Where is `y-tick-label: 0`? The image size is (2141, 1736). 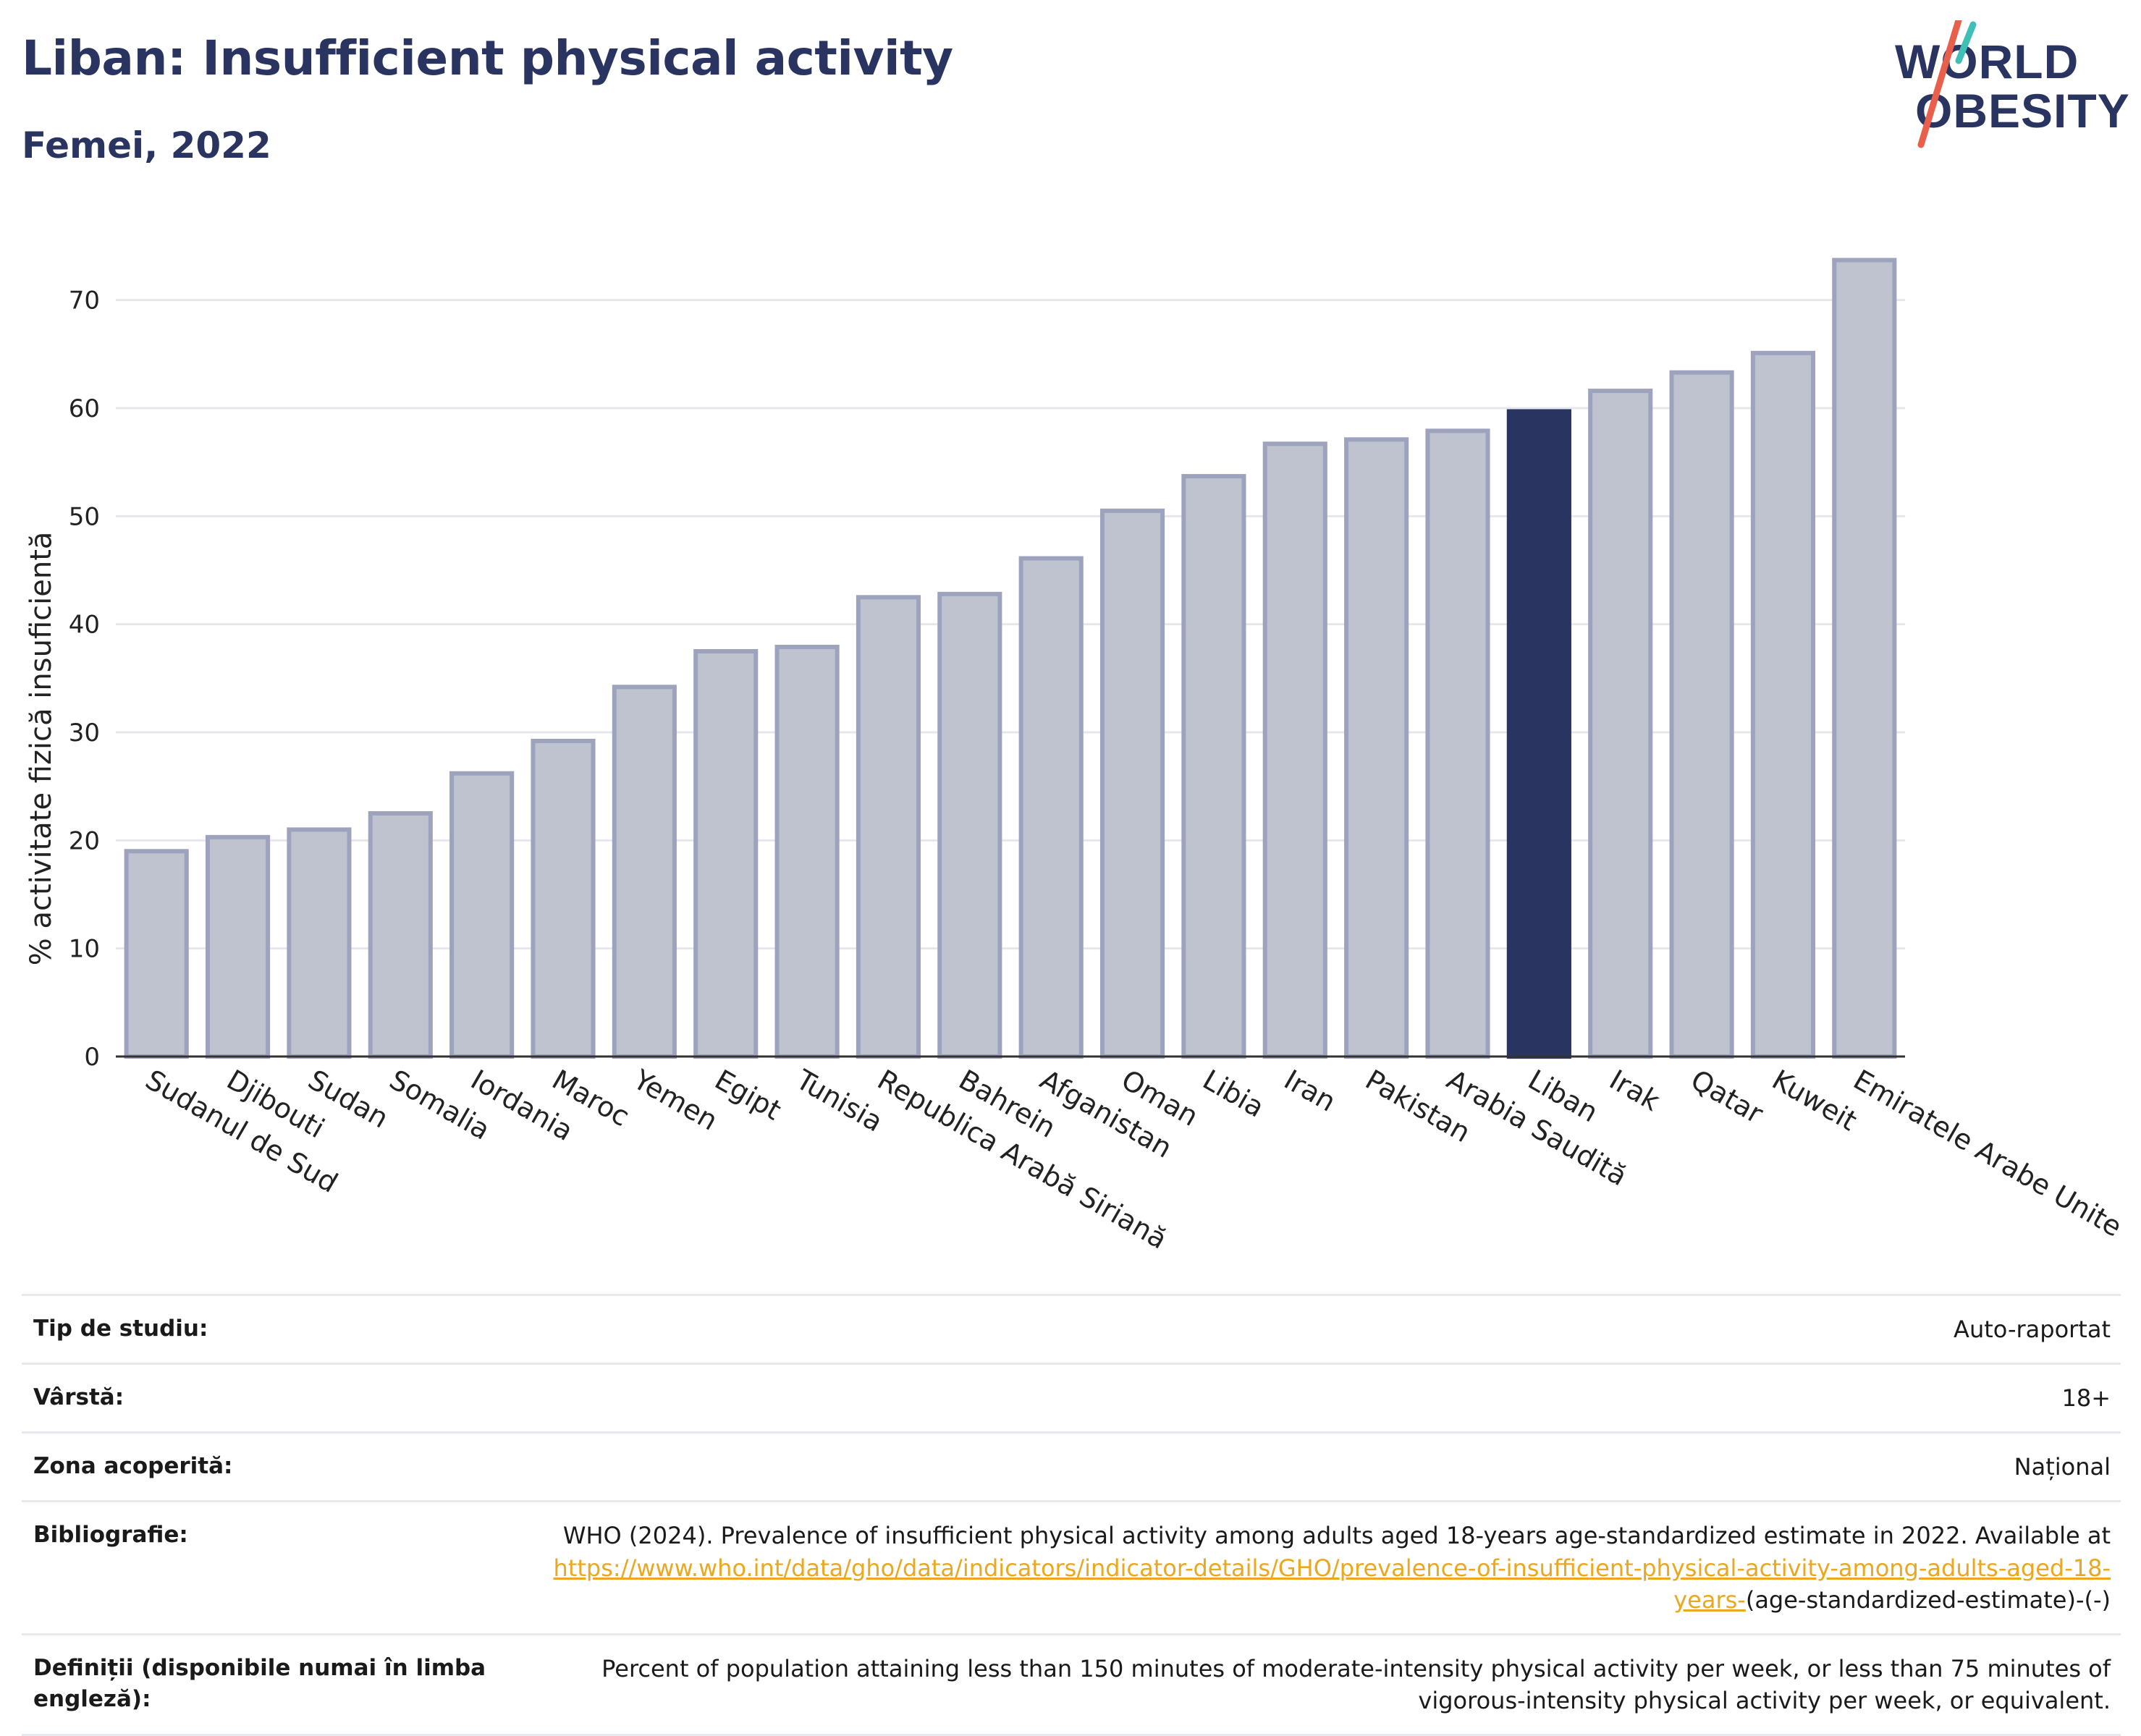 y-tick-label: 0 is located at coordinates (92, 1057).